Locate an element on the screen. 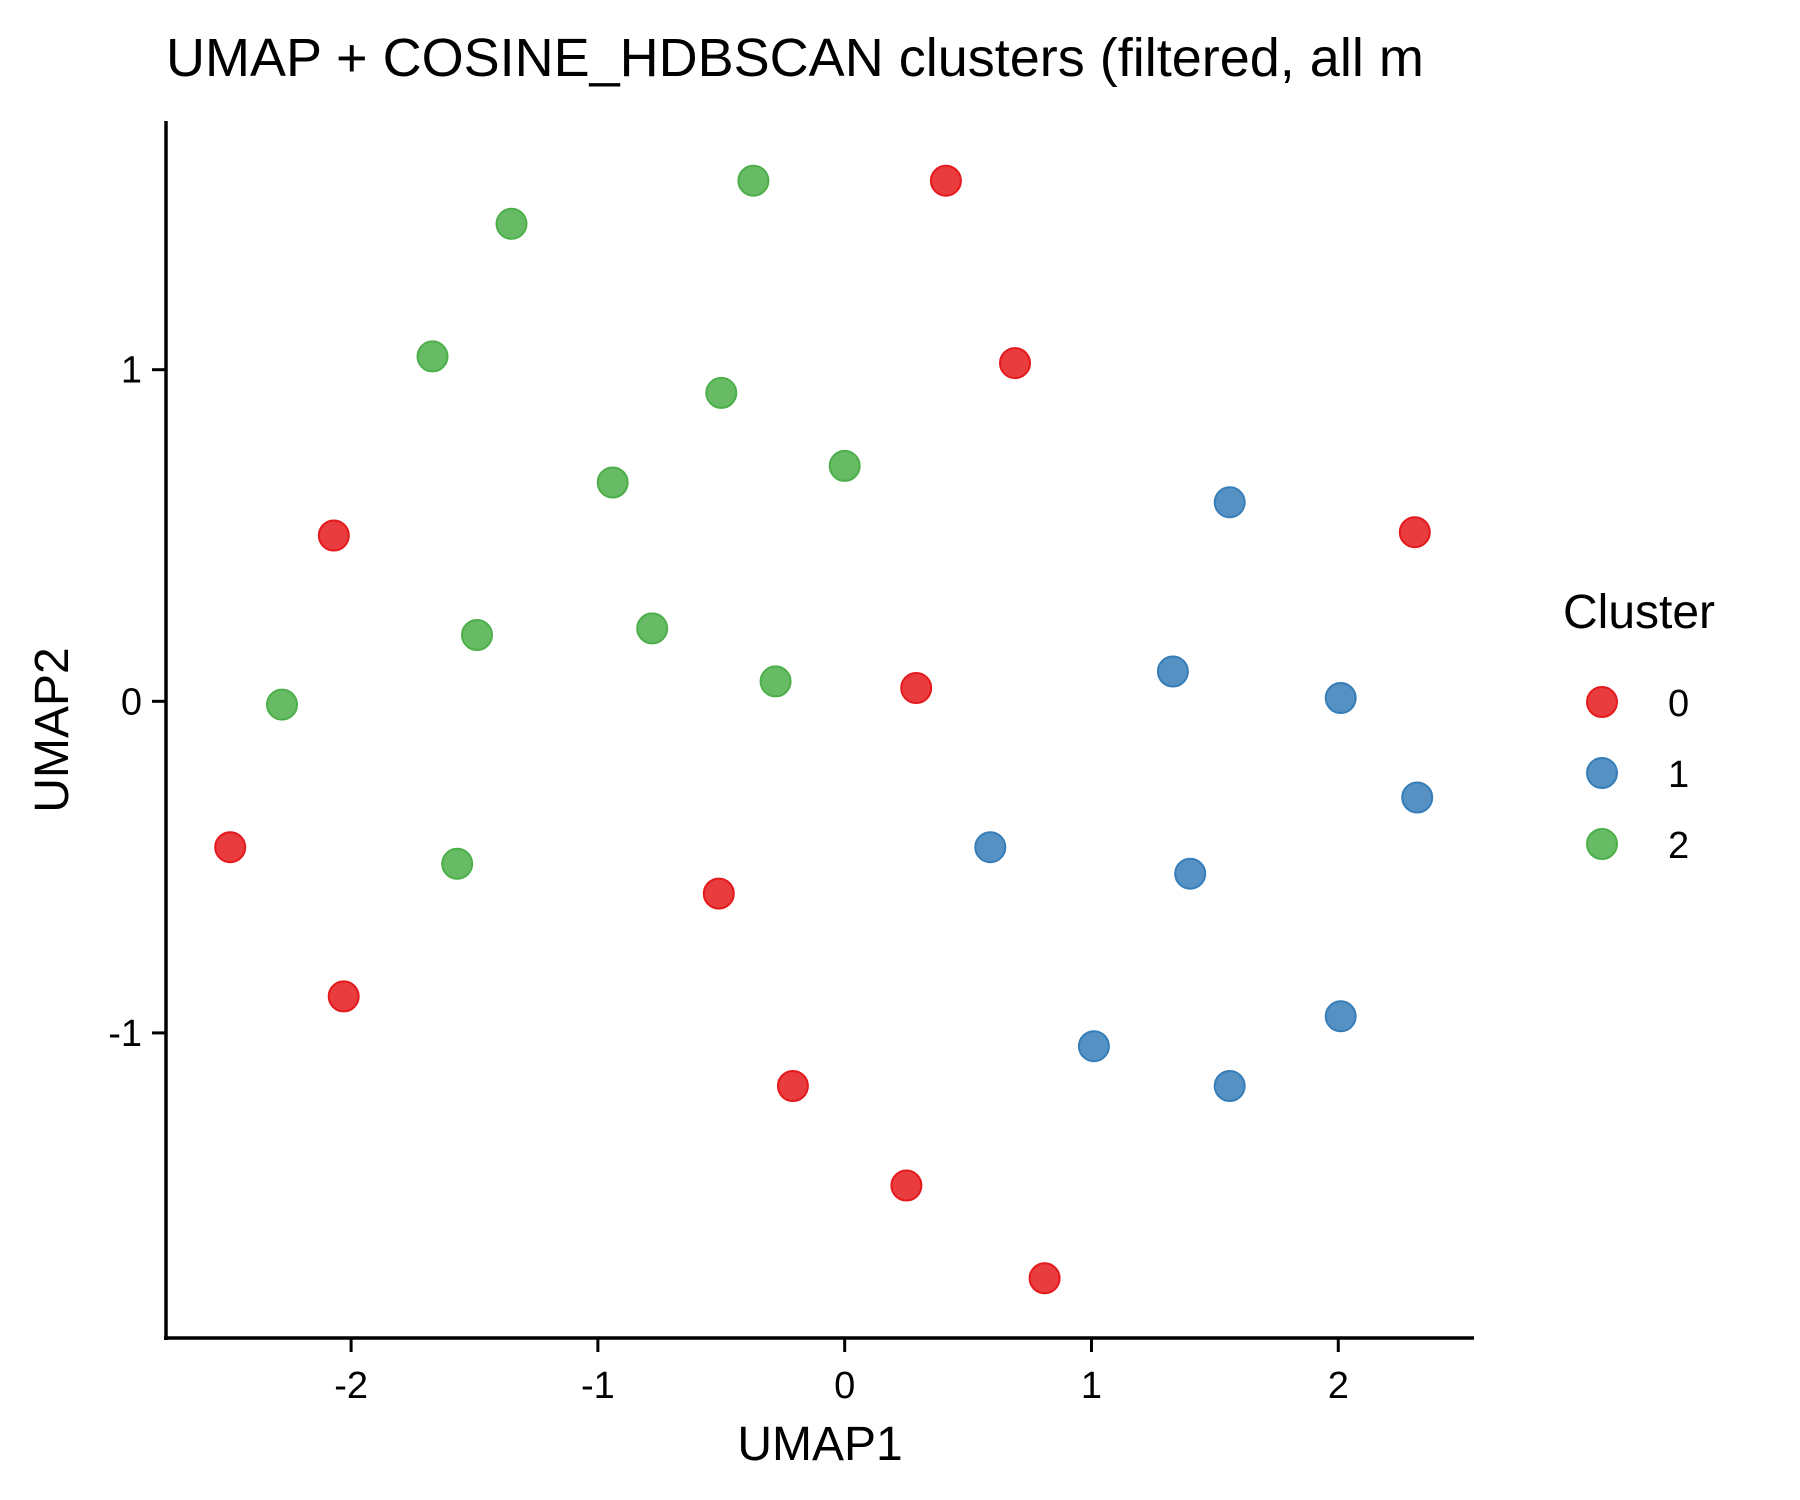  legend: Cluster 0 1 2 is located at coordinates (1639, 726).